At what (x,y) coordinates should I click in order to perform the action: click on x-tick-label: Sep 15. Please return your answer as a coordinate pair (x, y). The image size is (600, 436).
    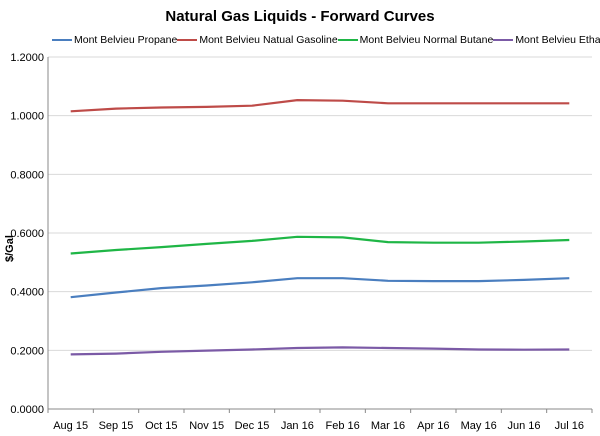
    Looking at the image, I should click on (116, 426).